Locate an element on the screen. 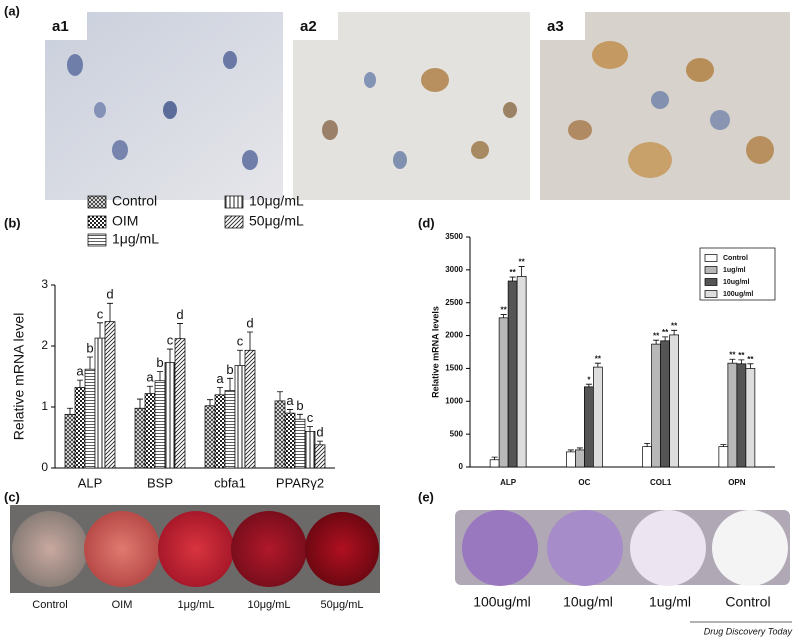 This screenshot has height=644, width=800. dish-photo is located at coordinates (195, 549).